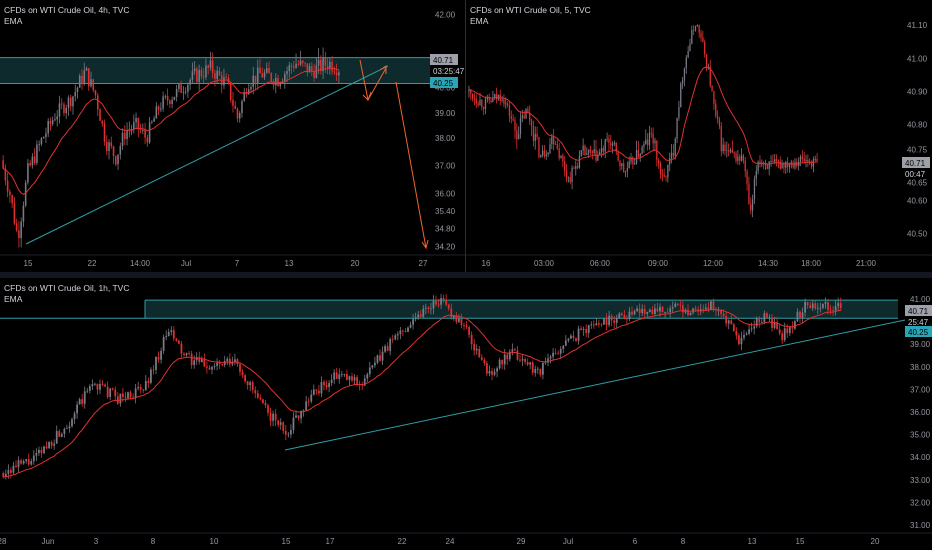  I want to click on chart-5m-ema-label: EMA, so click(479, 21).